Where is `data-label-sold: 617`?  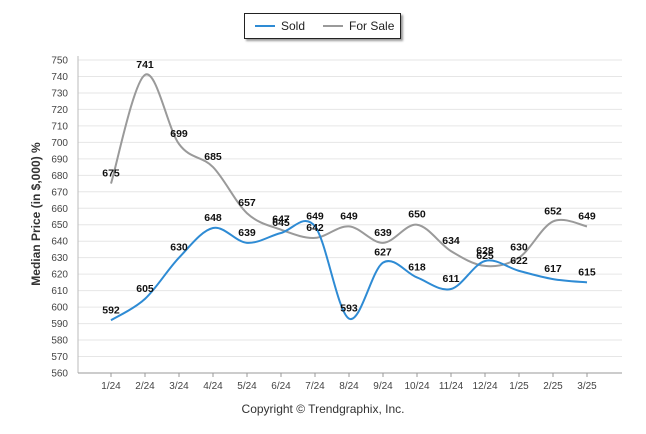 data-label-sold: 617 is located at coordinates (553, 269).